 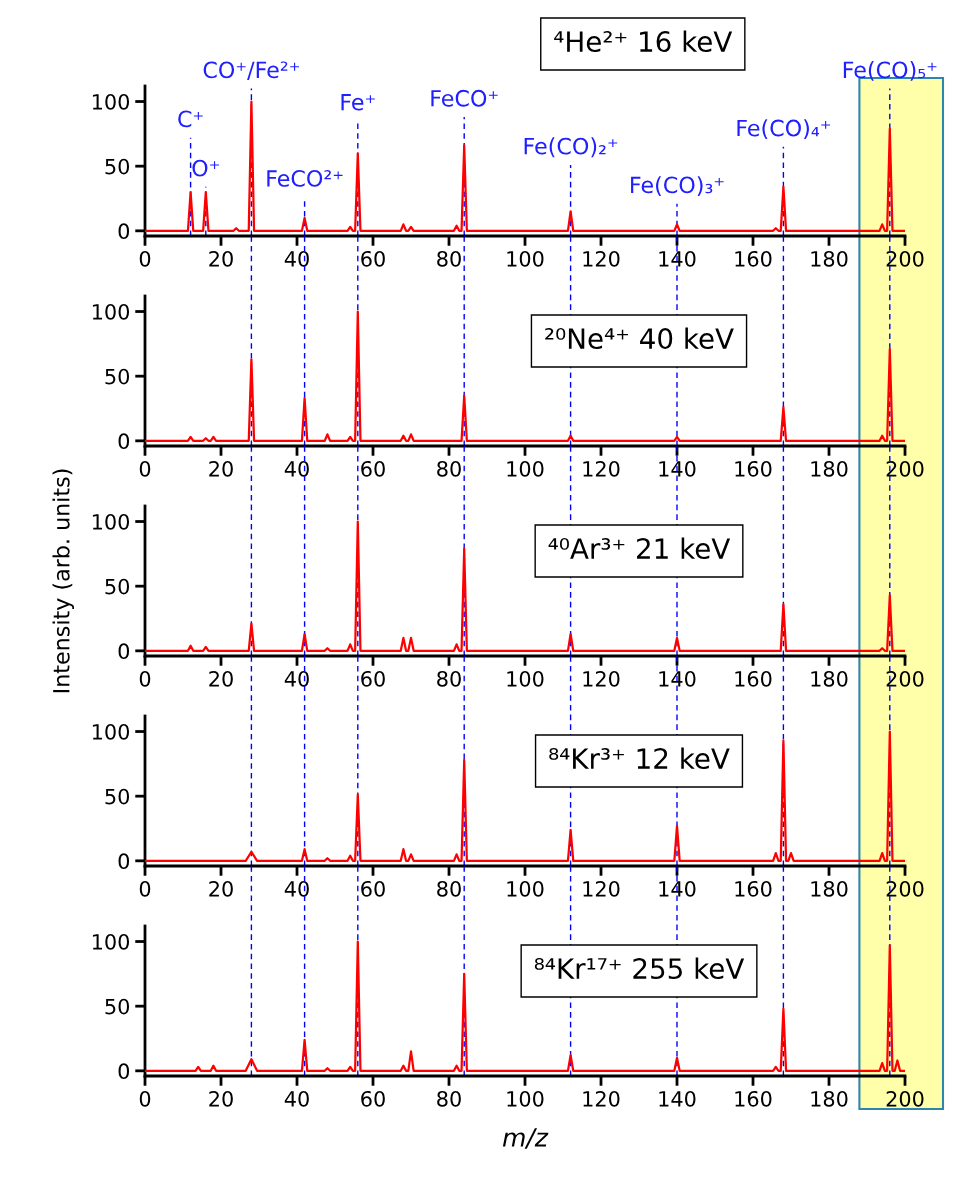 I want to click on annotation: Fe⁺, so click(x=358, y=102).